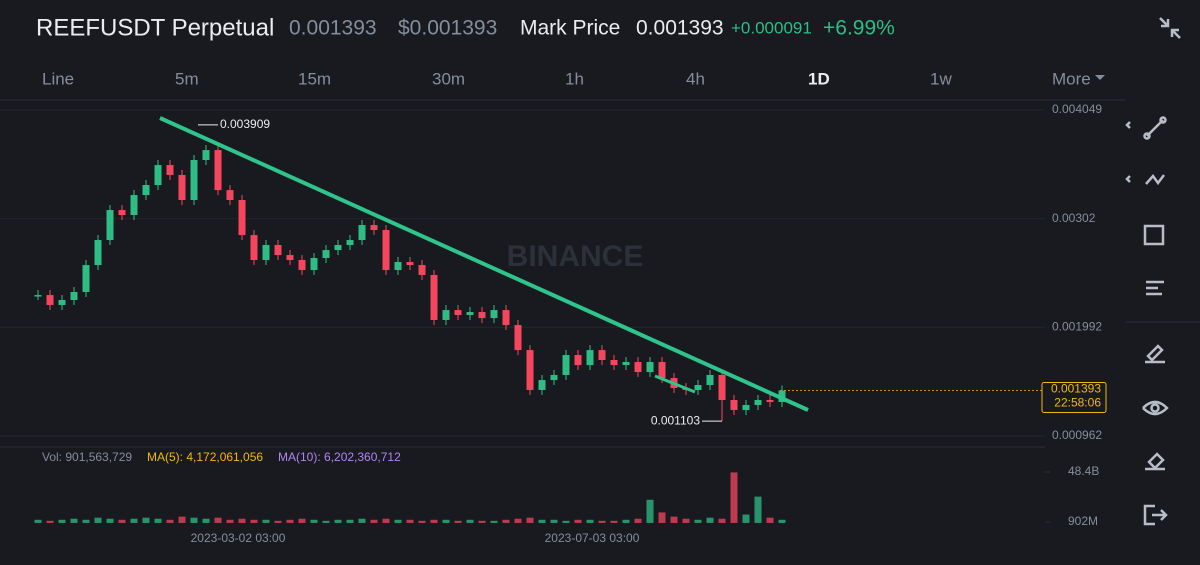 Image resolution: width=1200 pixels, height=565 pixels. Describe the element at coordinates (941, 78) in the screenshot. I see `interval-tab: 1w` at that location.